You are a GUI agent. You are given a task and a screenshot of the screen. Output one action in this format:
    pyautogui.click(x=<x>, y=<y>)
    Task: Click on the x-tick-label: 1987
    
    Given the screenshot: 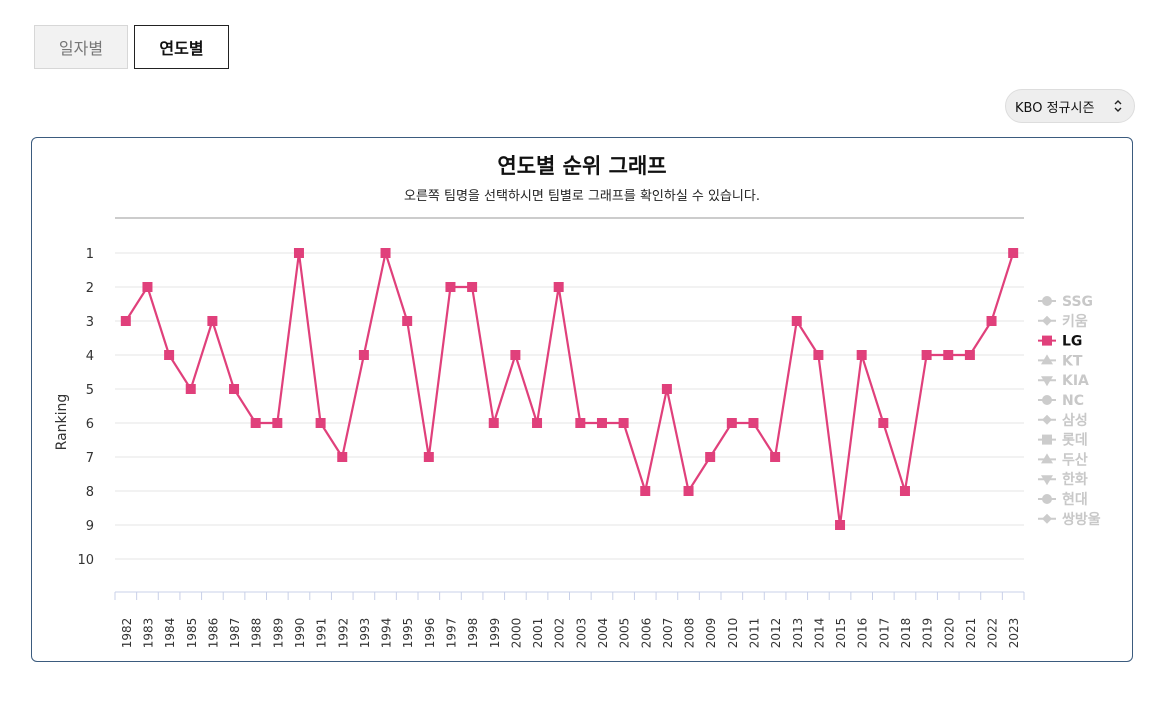 What is the action you would take?
    pyautogui.click(x=235, y=633)
    